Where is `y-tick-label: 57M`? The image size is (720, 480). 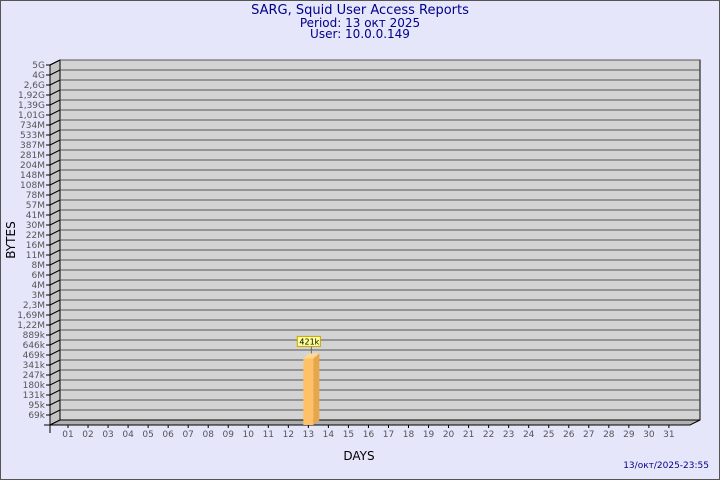 y-tick-label: 57M is located at coordinates (35, 206).